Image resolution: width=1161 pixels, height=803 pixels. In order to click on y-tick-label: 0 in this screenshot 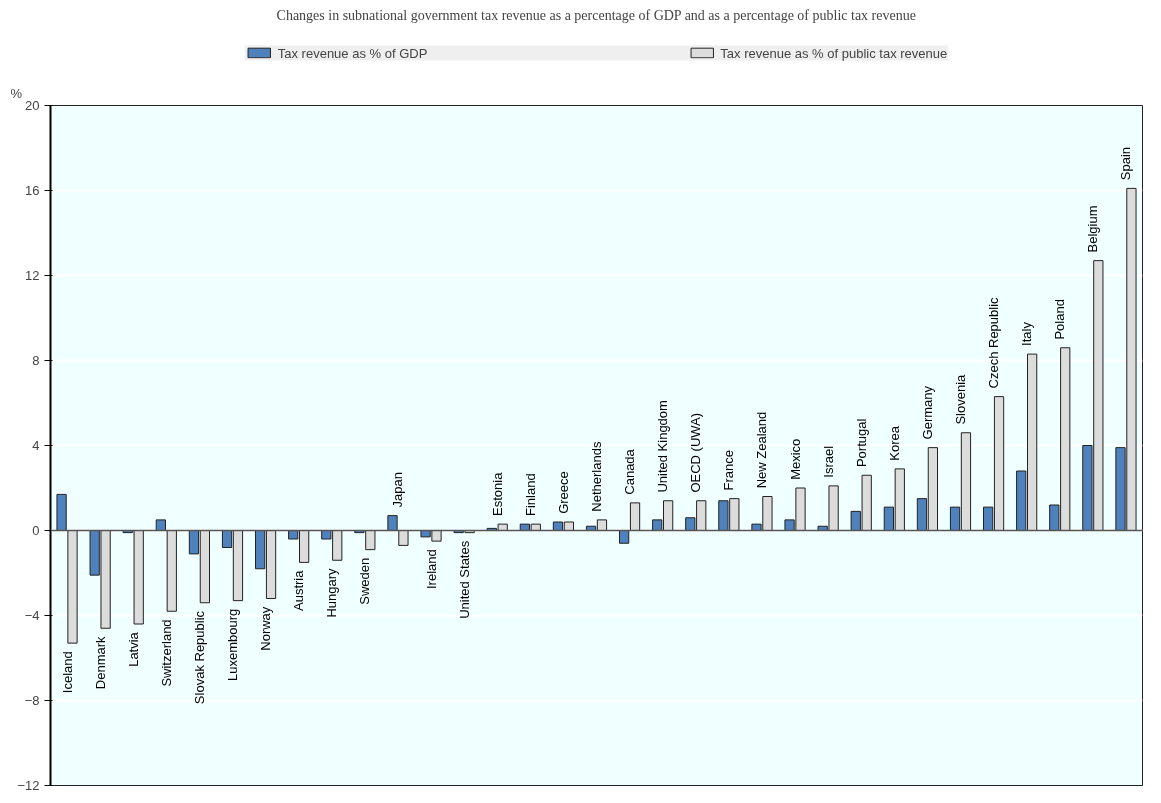, I will do `click(36, 530)`.